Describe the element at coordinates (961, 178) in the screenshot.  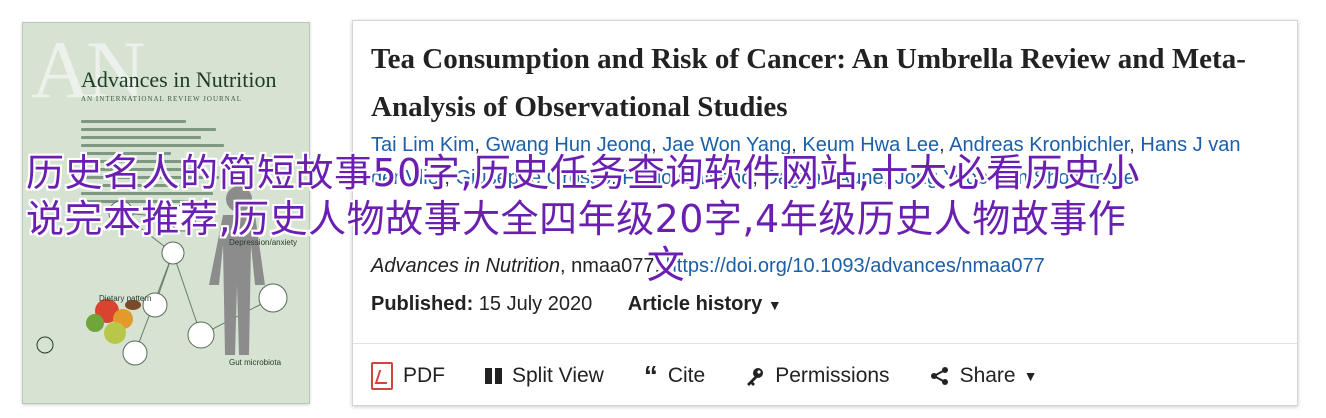
I see `author-link: Jong Yeob Kim` at that location.